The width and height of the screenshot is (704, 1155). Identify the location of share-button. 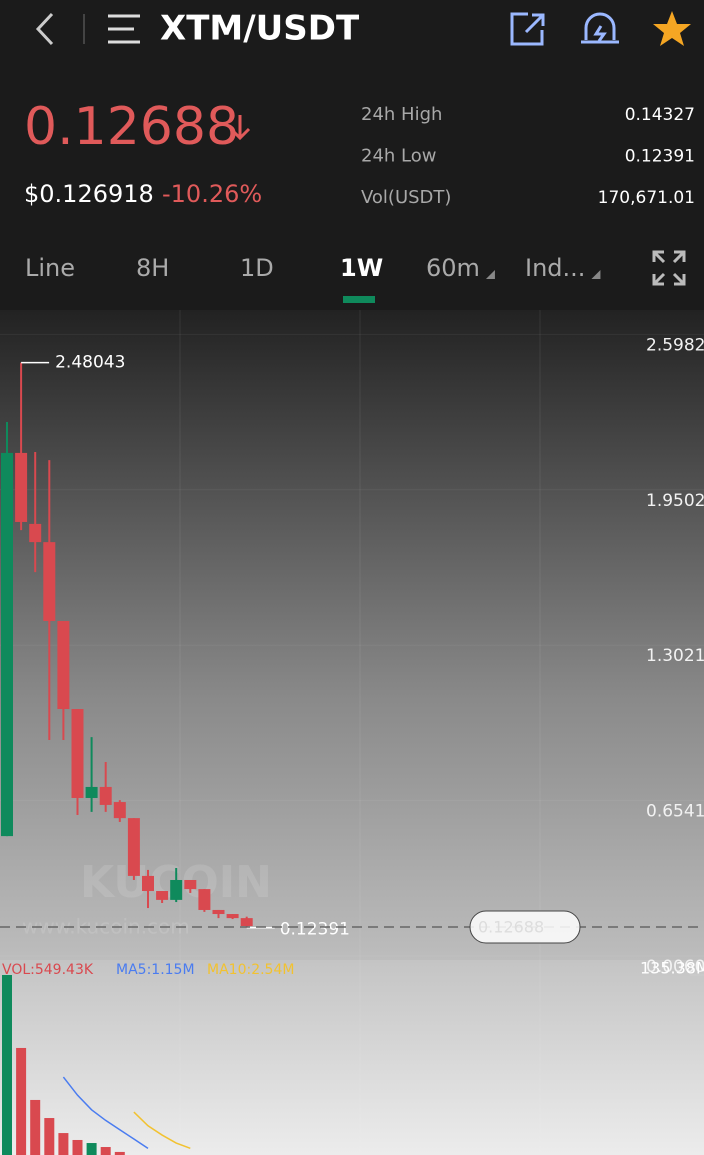
(527, 29).